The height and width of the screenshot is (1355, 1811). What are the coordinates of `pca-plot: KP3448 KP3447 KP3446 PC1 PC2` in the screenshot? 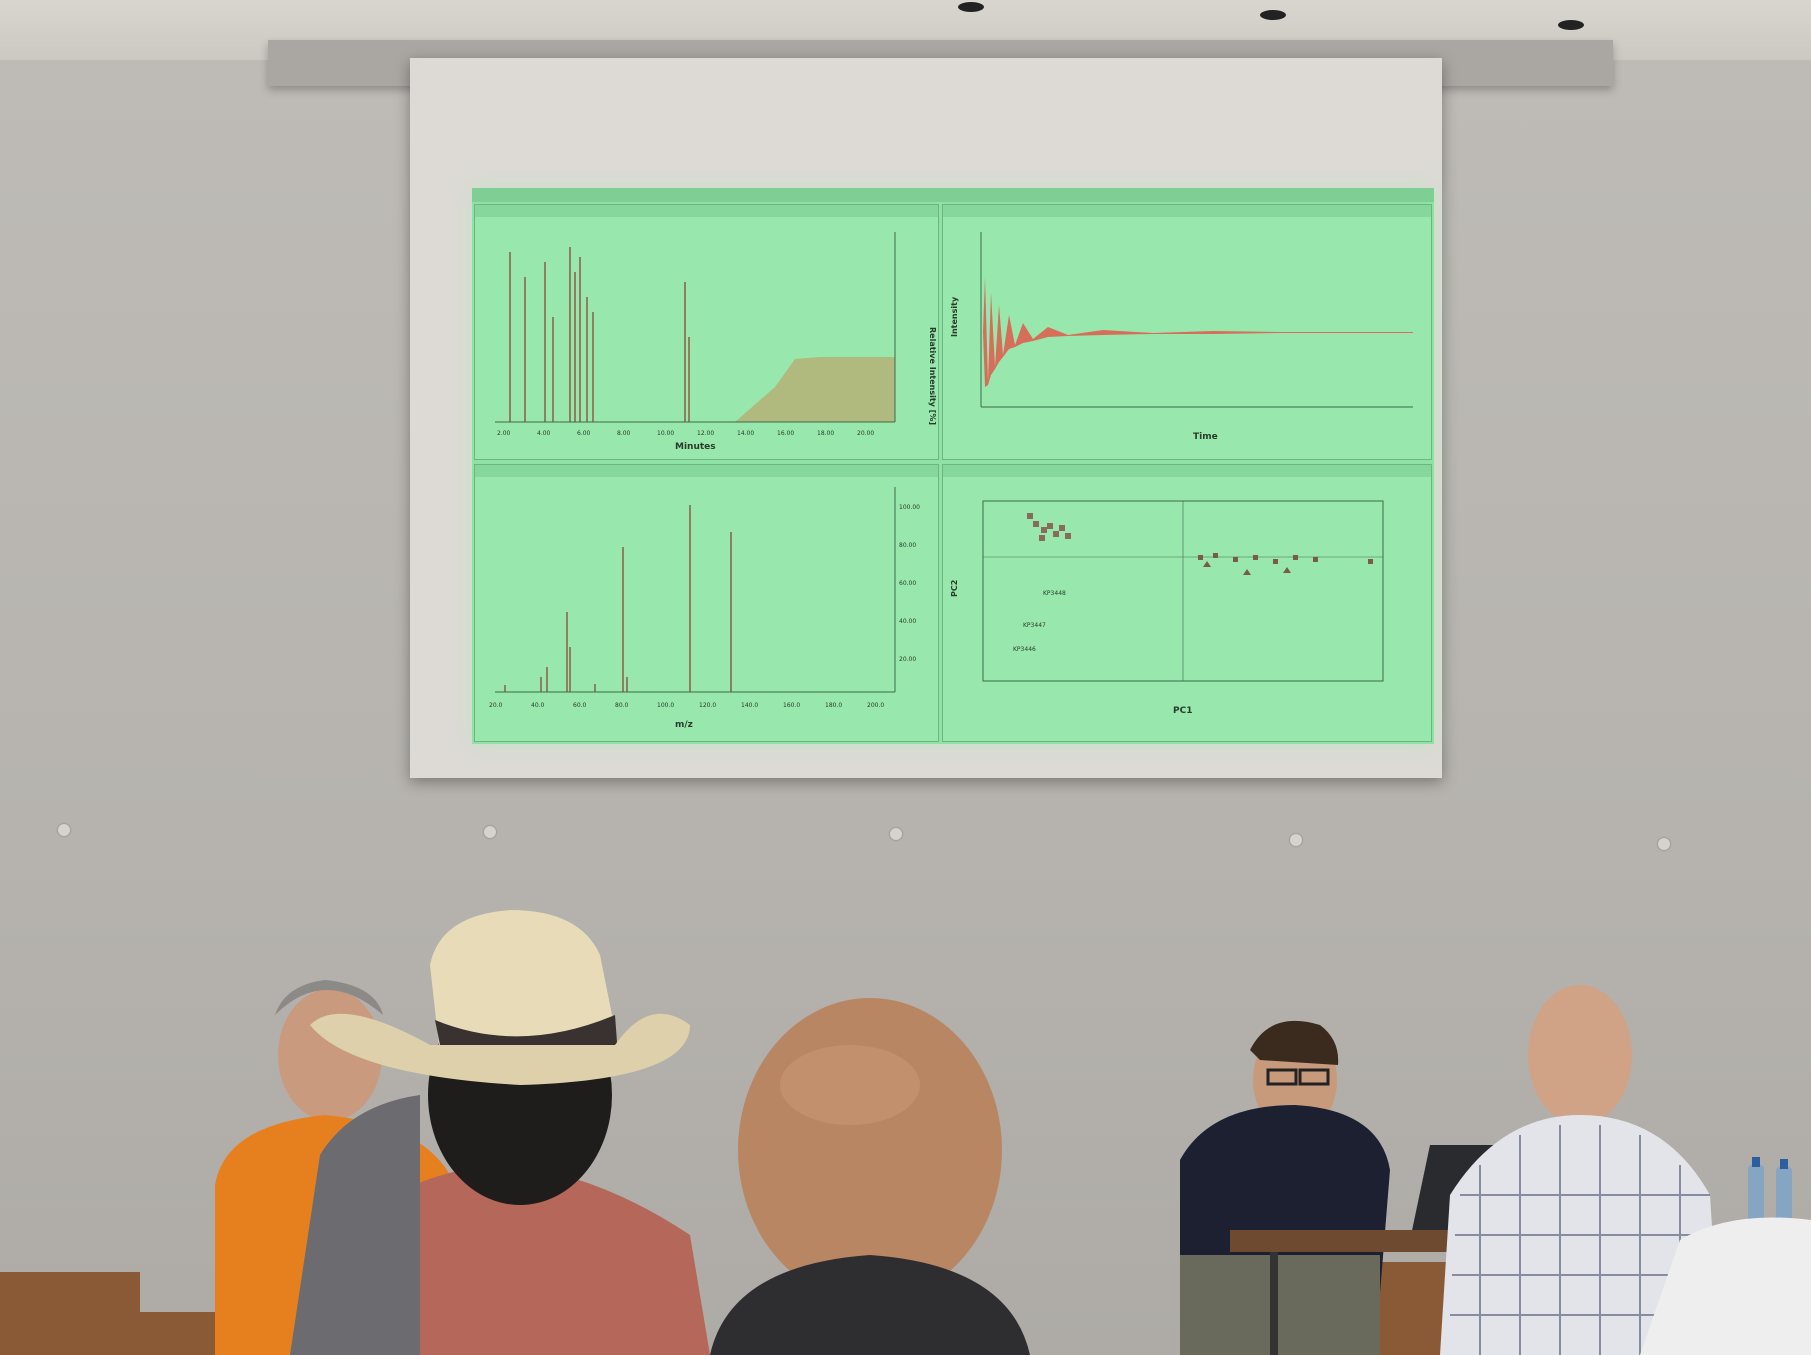 It's located at (1167, 608).